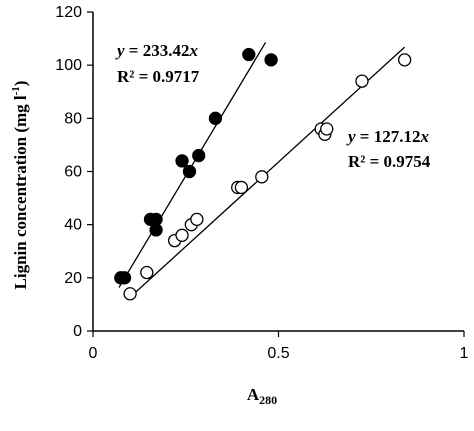 Image resolution: width=474 pixels, height=431 pixels. I want to click on equation-series-1: y = 233.42x, so click(156, 50).